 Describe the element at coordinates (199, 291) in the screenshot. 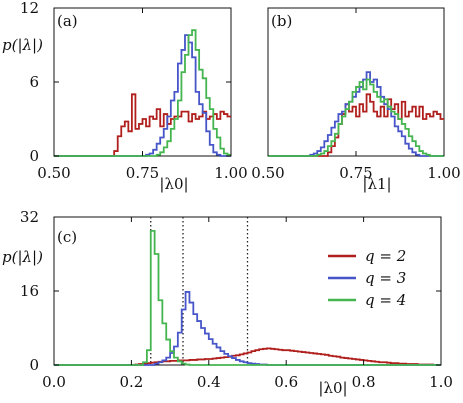

I see `reference-lines` at that location.